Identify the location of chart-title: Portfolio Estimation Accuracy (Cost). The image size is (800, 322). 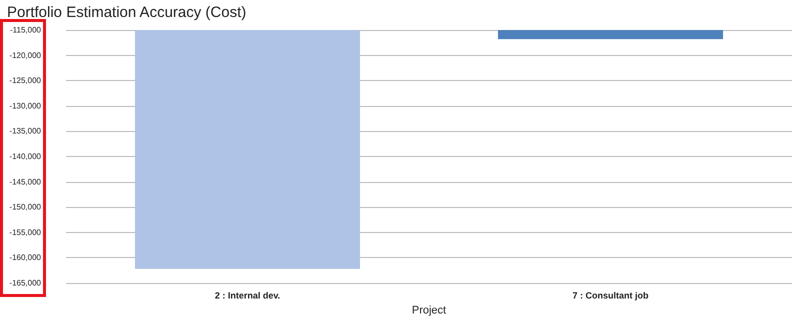
(126, 12).